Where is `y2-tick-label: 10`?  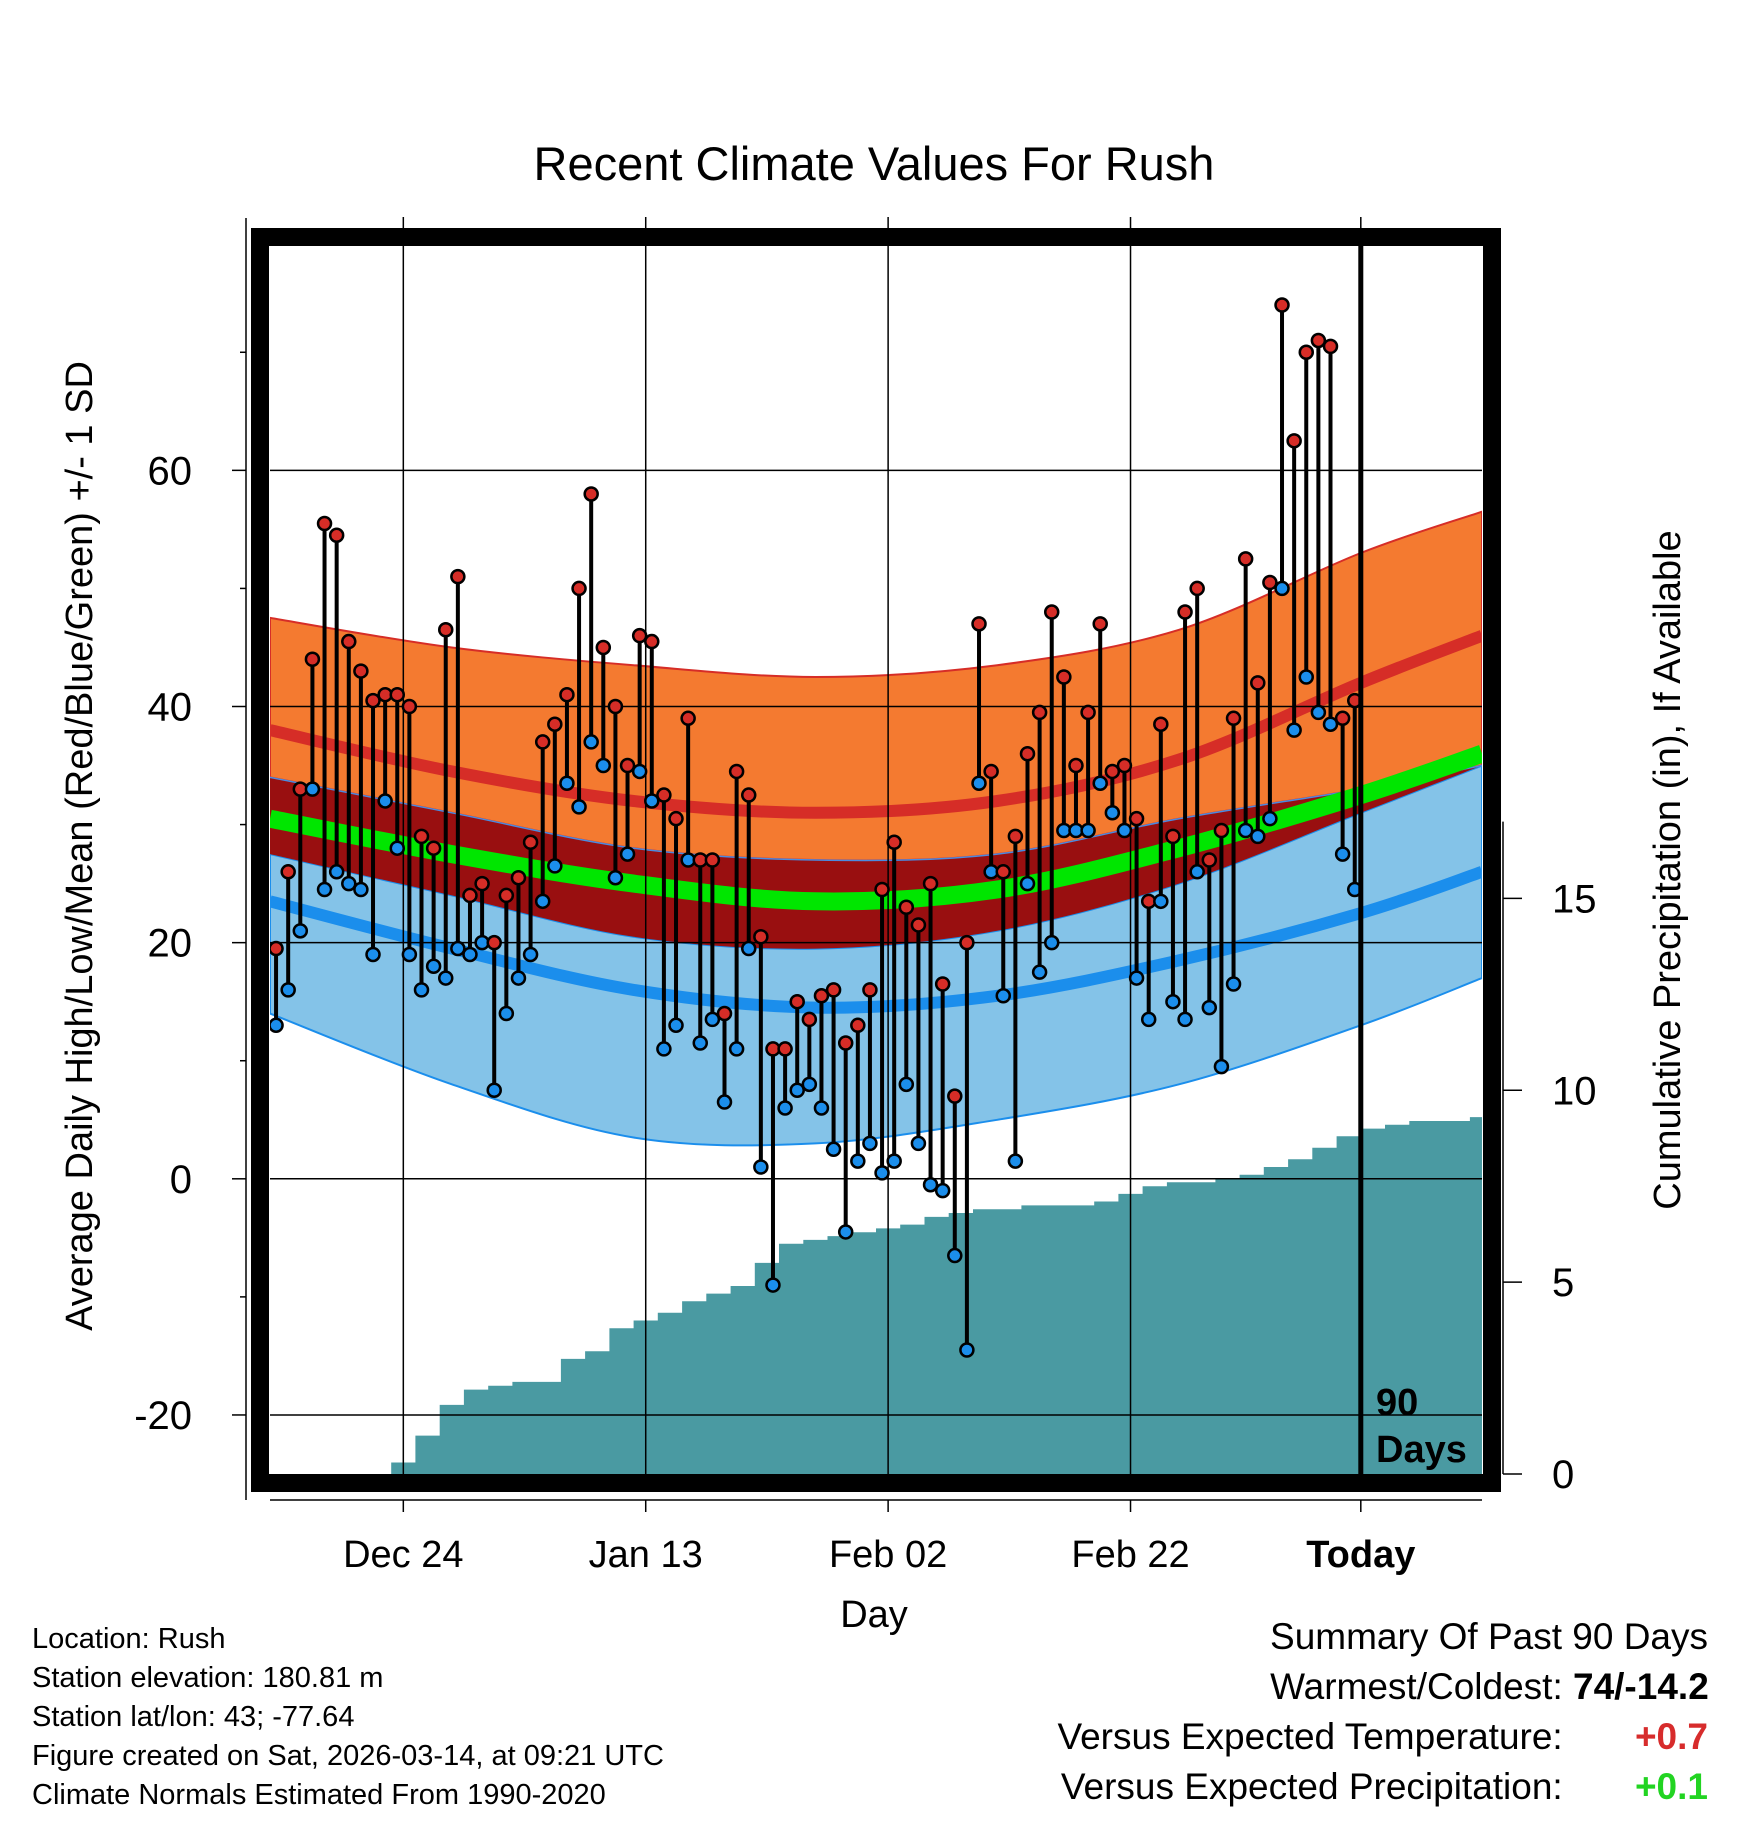 y2-tick-label: 10 is located at coordinates (1574, 1091).